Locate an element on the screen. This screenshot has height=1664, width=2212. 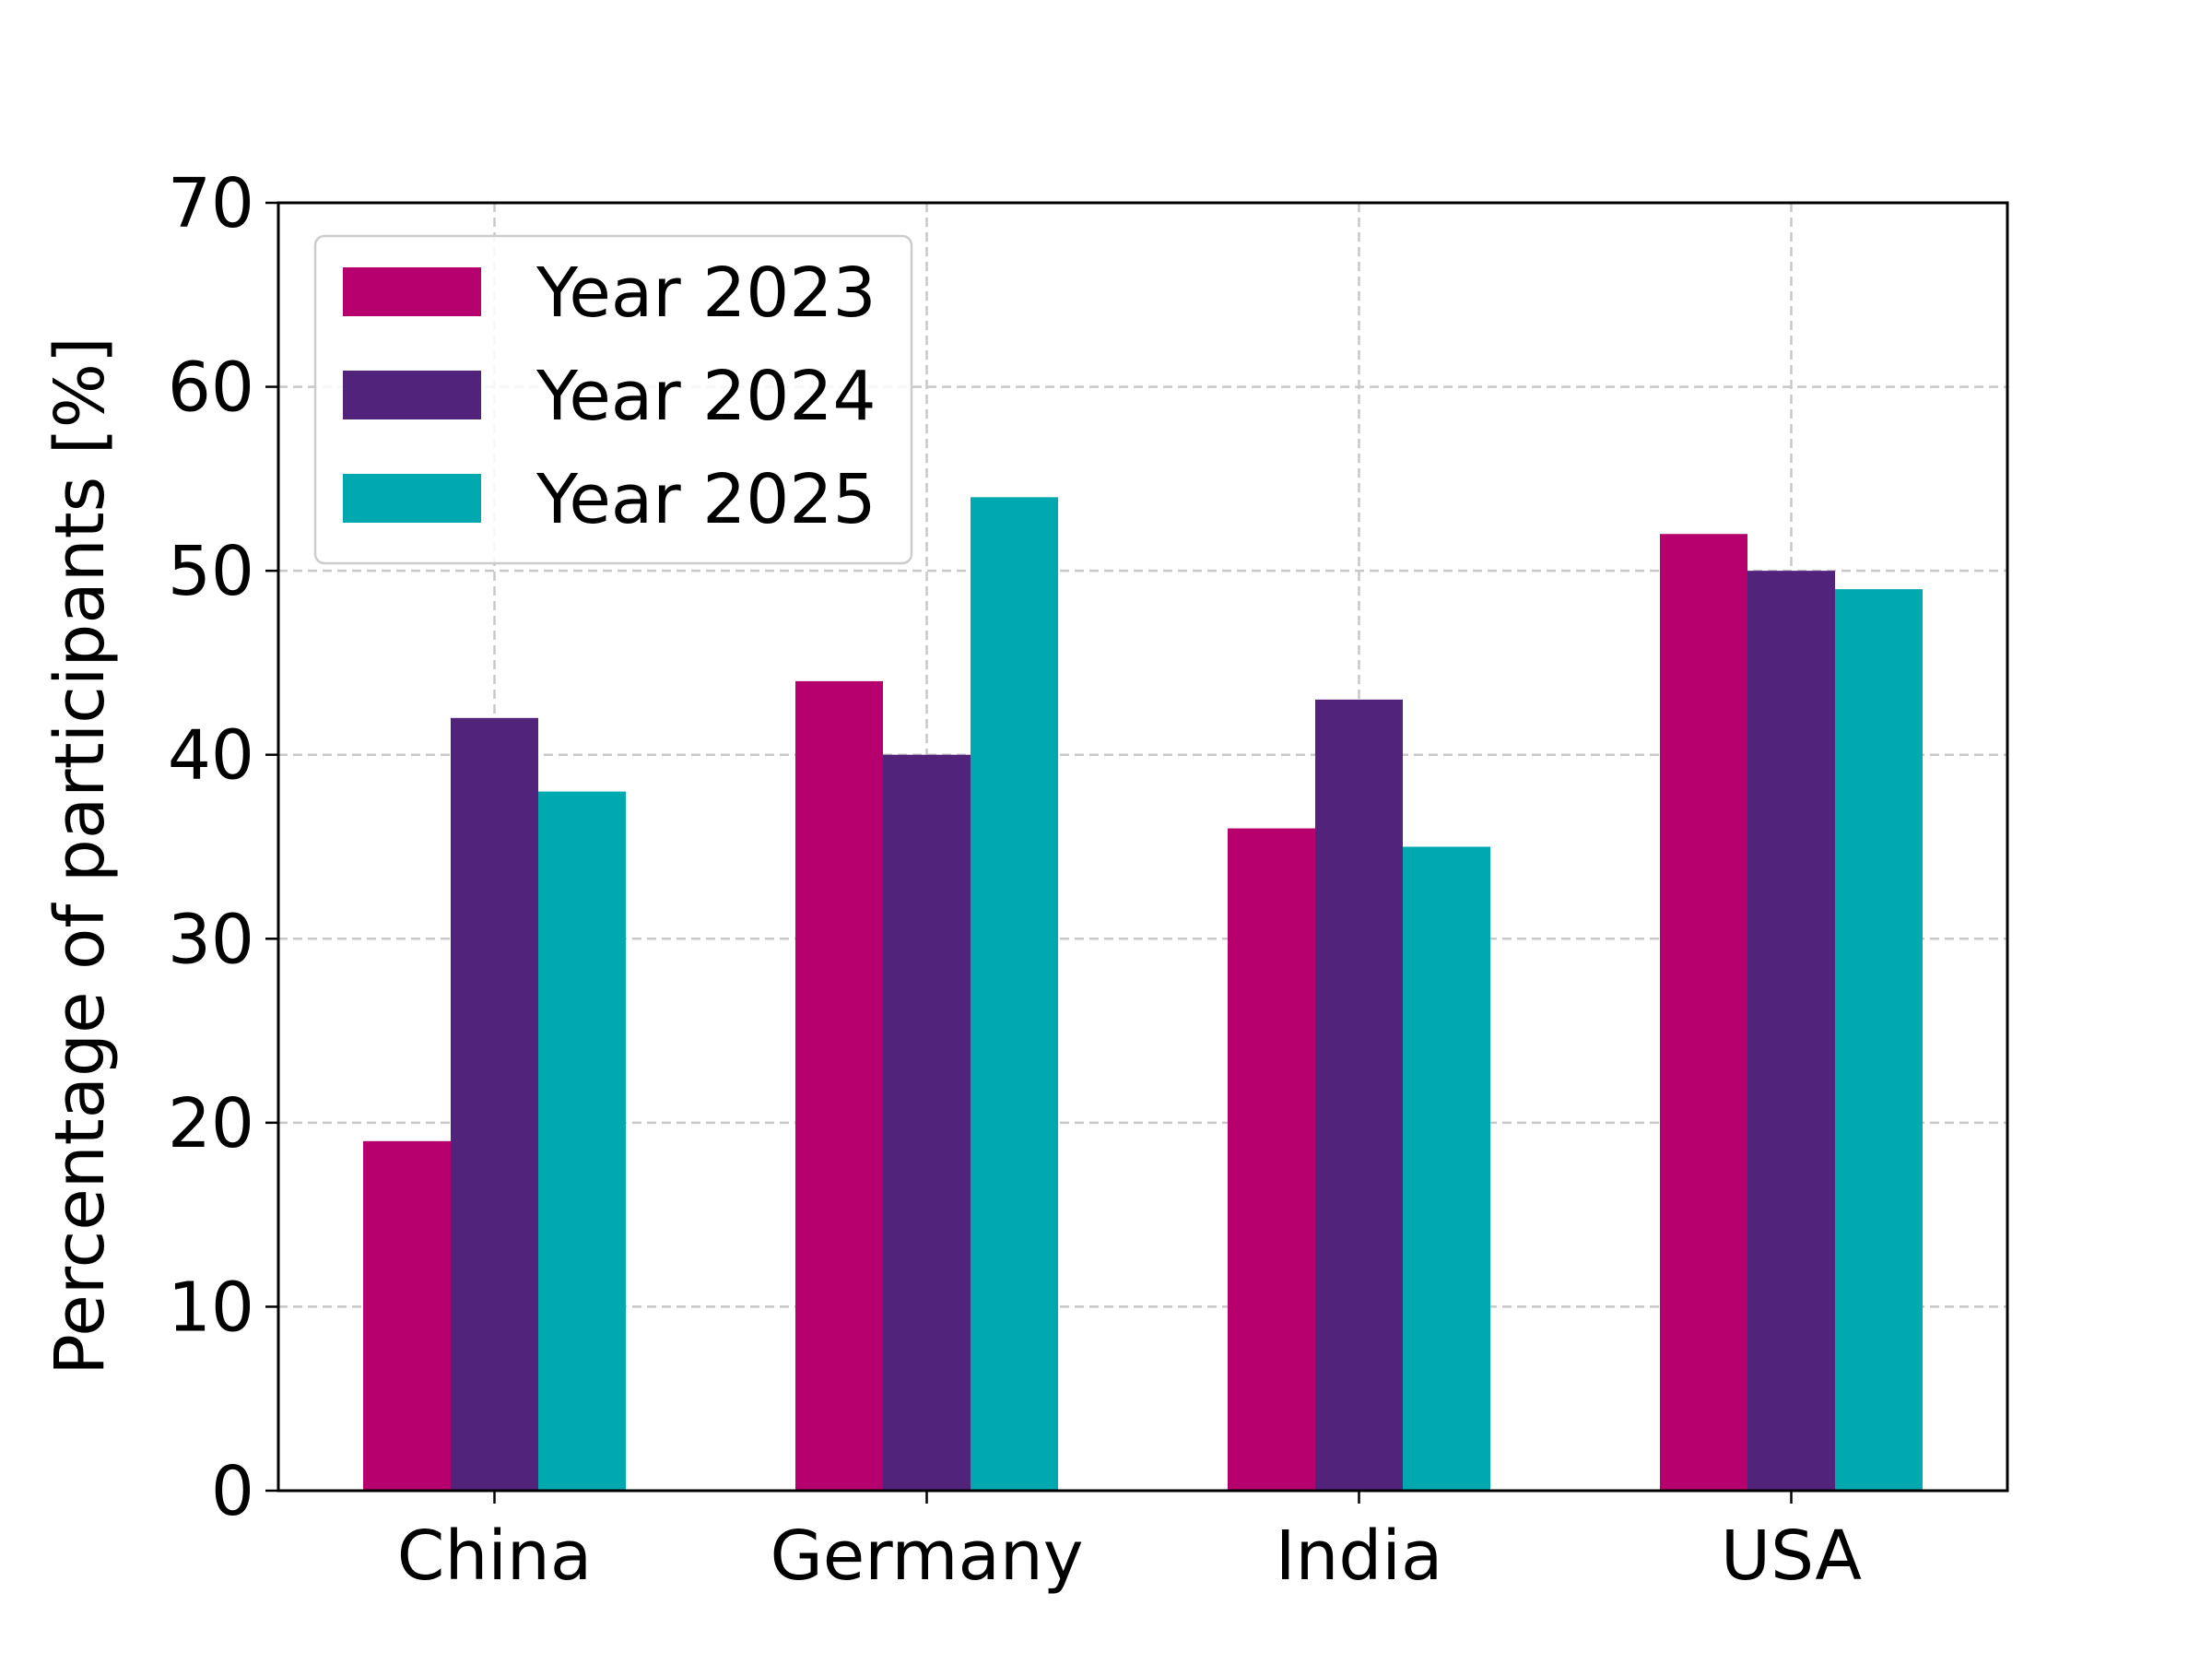
y-tick-label: 0 is located at coordinates (232, 1491).